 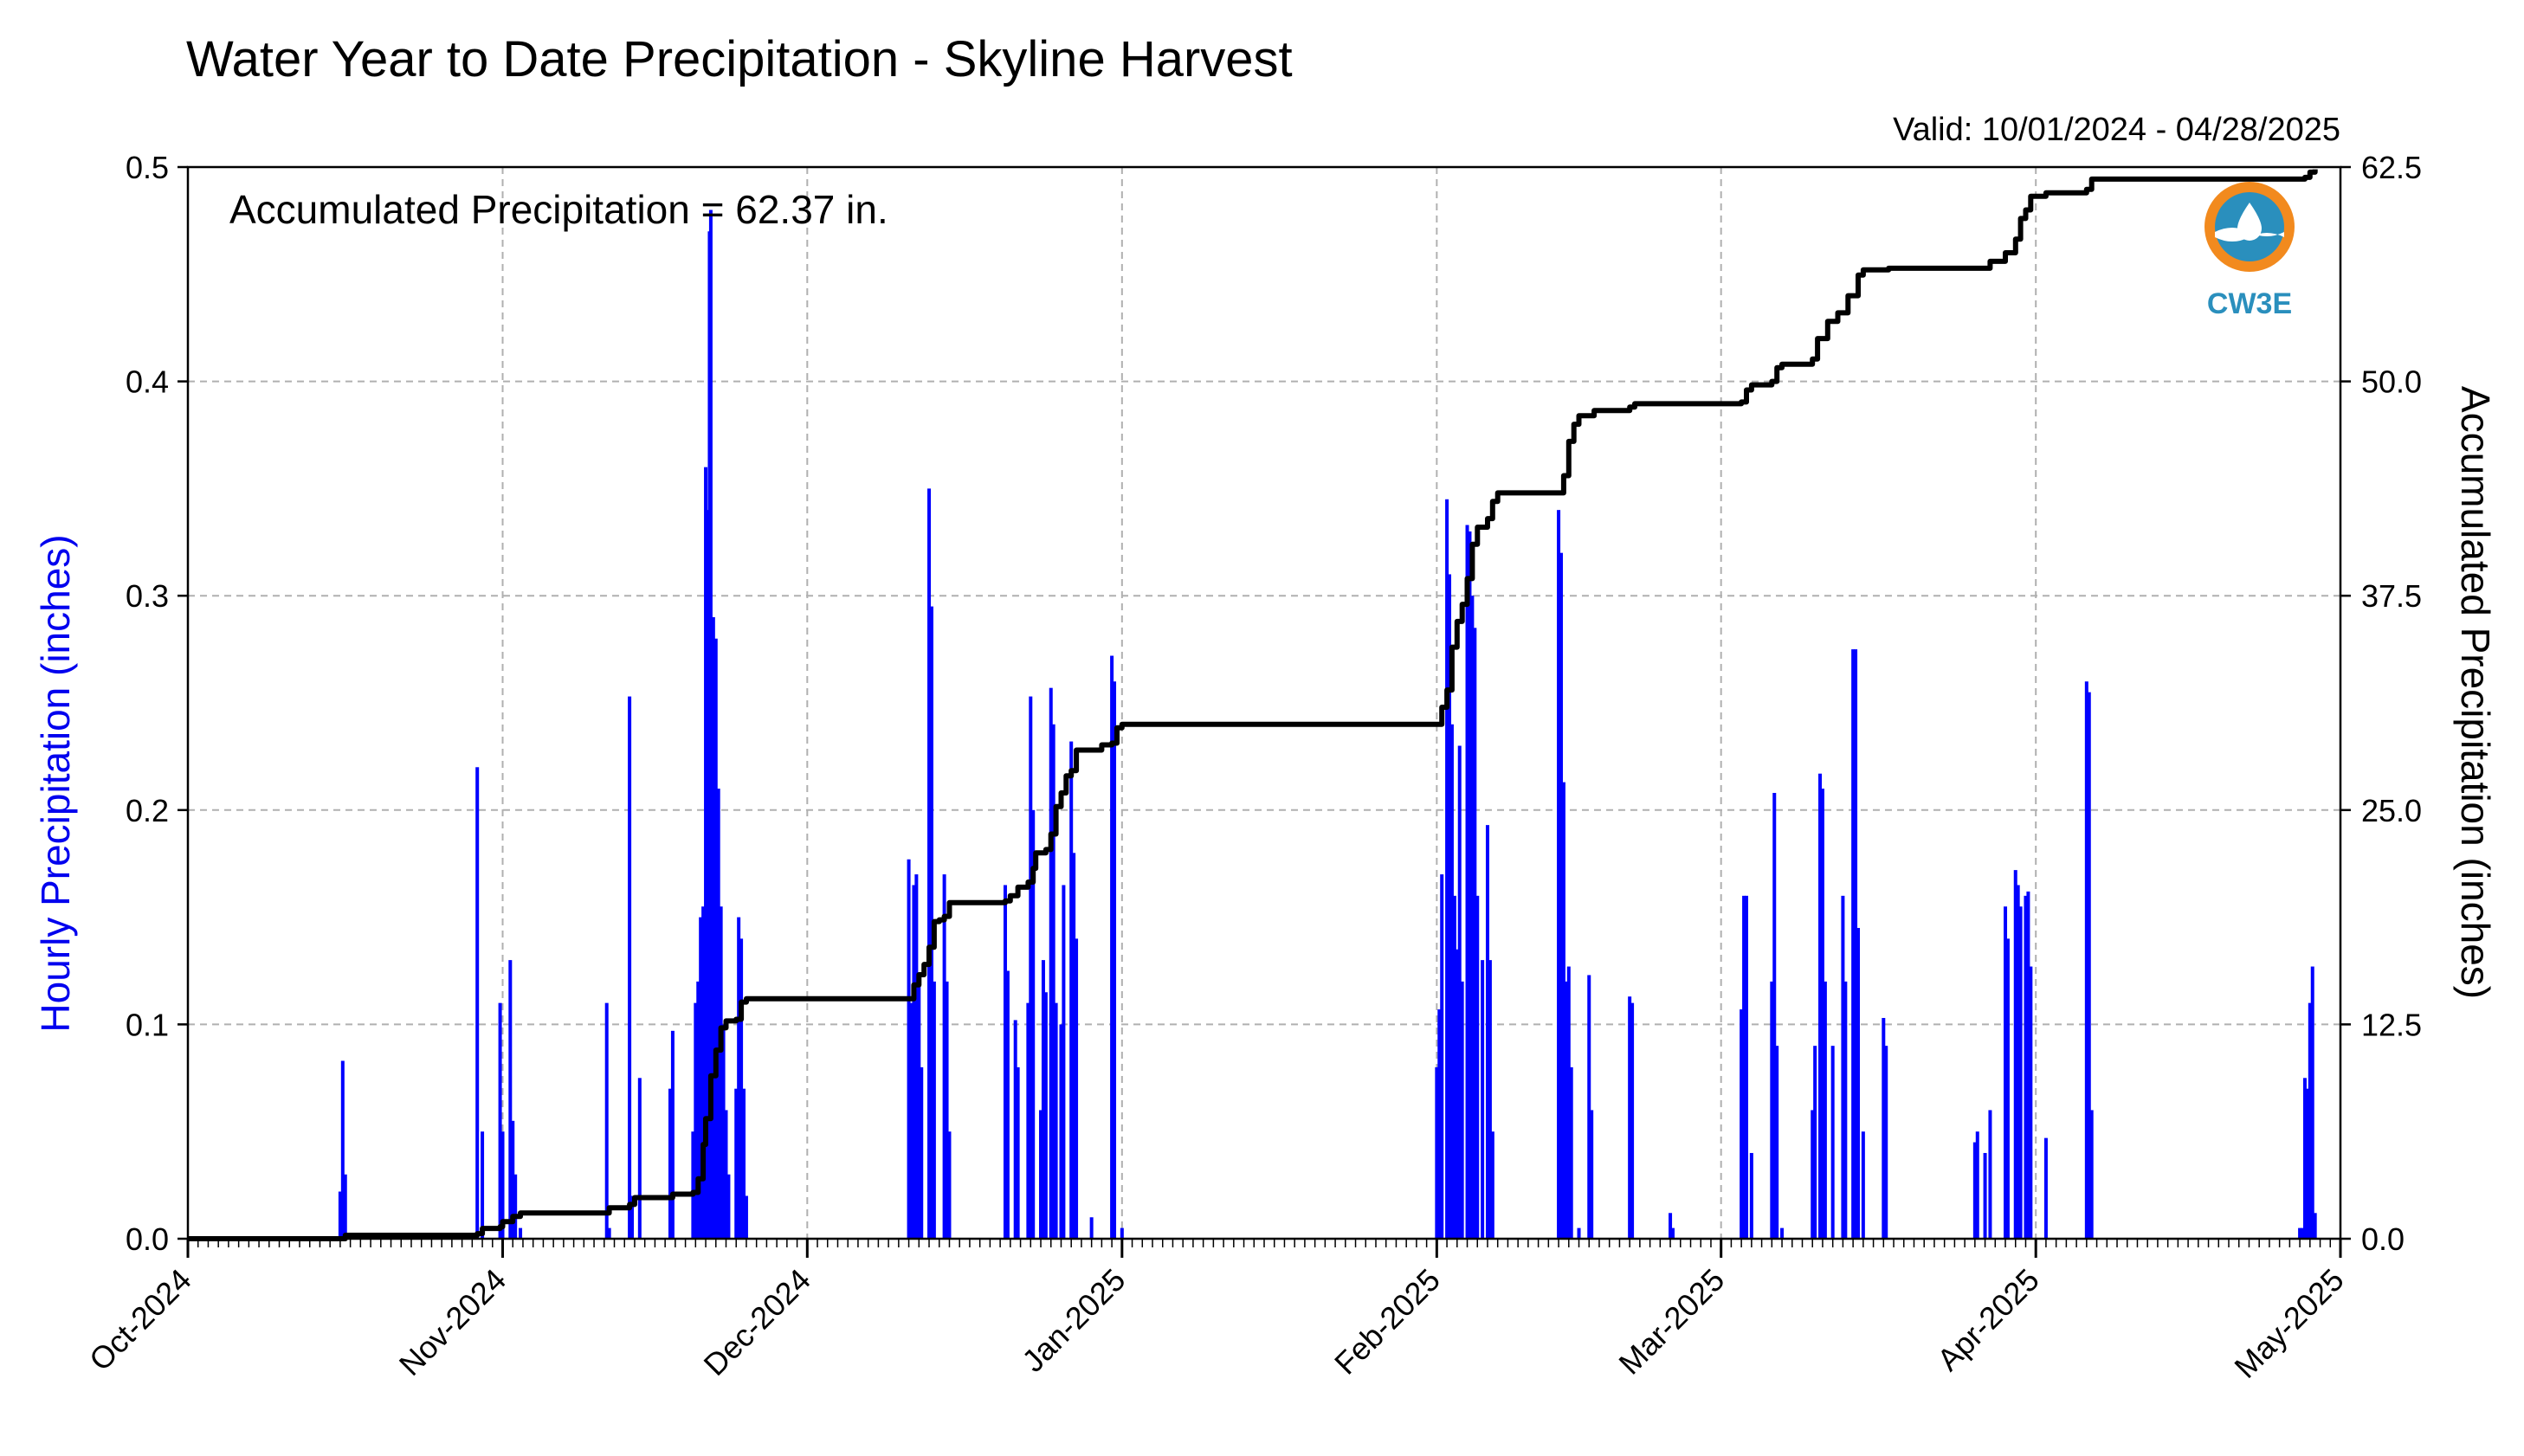 I want to click on left-tick-label: 0.5, so click(x=147, y=167).